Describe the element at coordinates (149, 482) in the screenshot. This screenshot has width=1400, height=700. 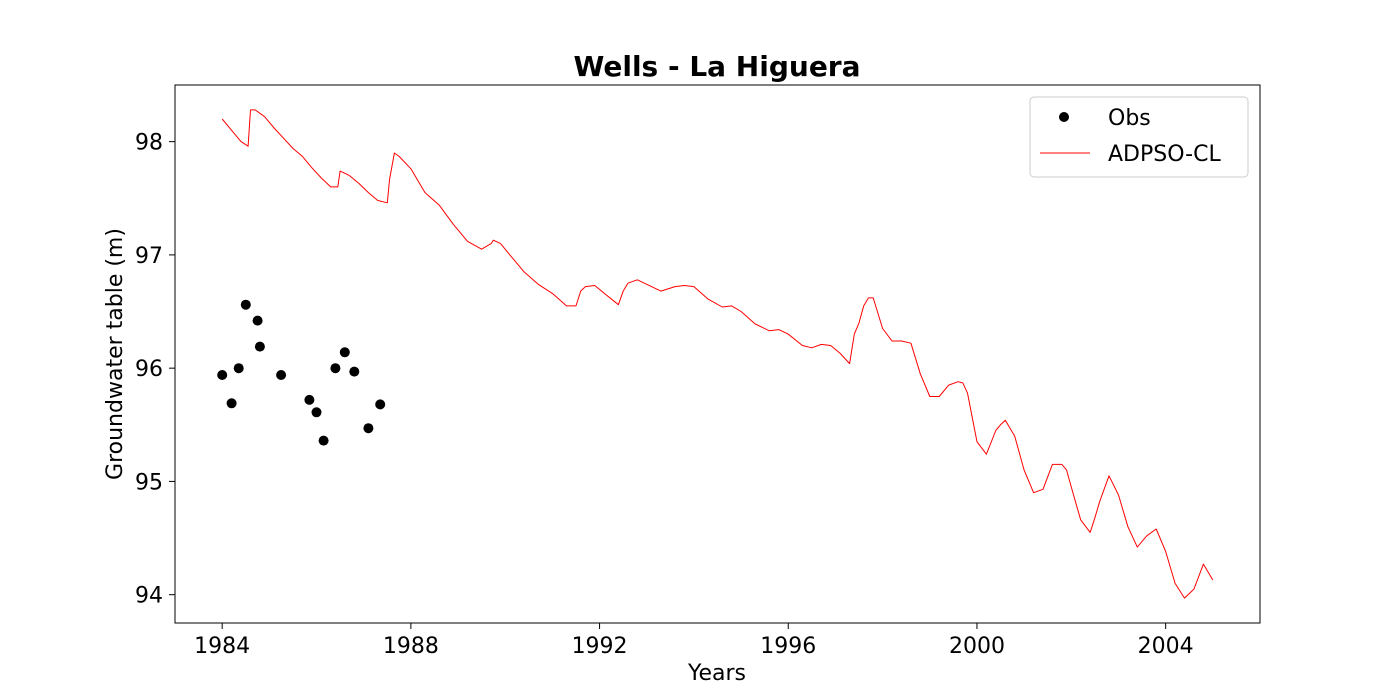
I see `y-tick-label: 95` at that location.